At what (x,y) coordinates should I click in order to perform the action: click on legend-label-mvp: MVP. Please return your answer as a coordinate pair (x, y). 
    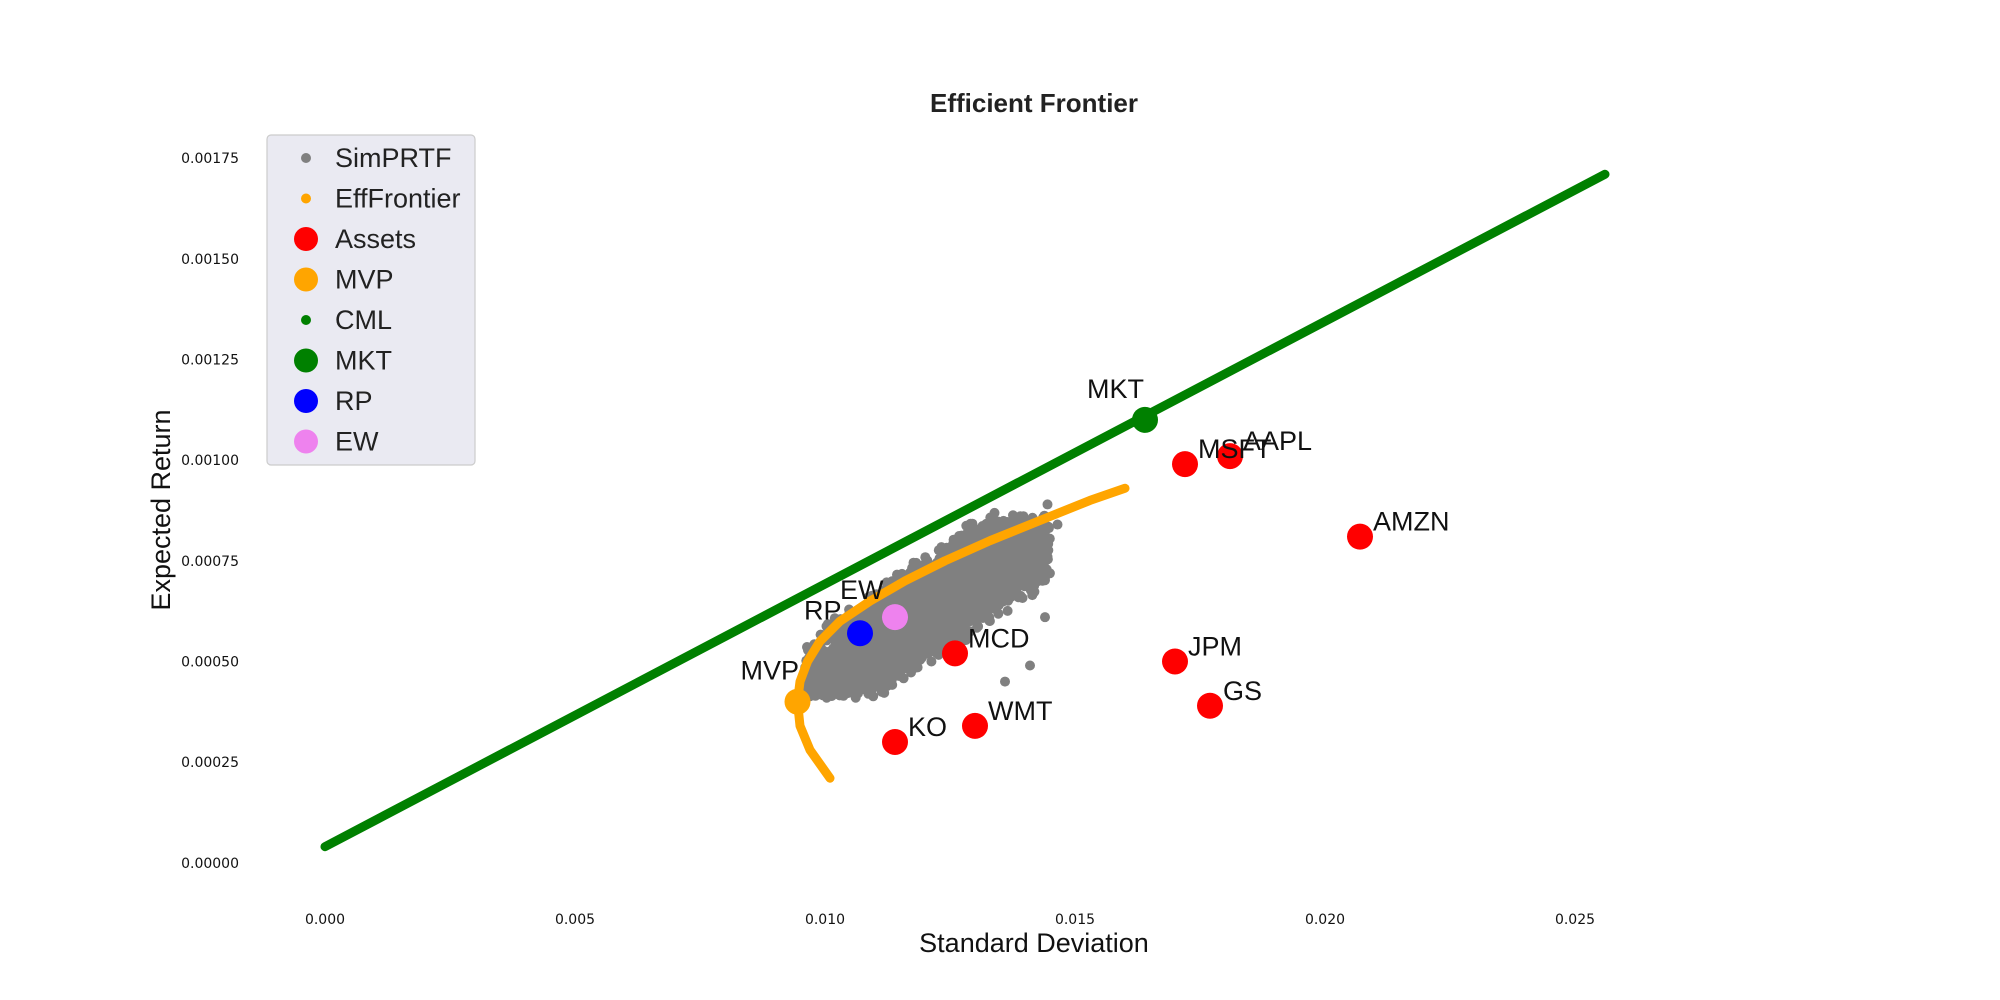
    Looking at the image, I should click on (364, 280).